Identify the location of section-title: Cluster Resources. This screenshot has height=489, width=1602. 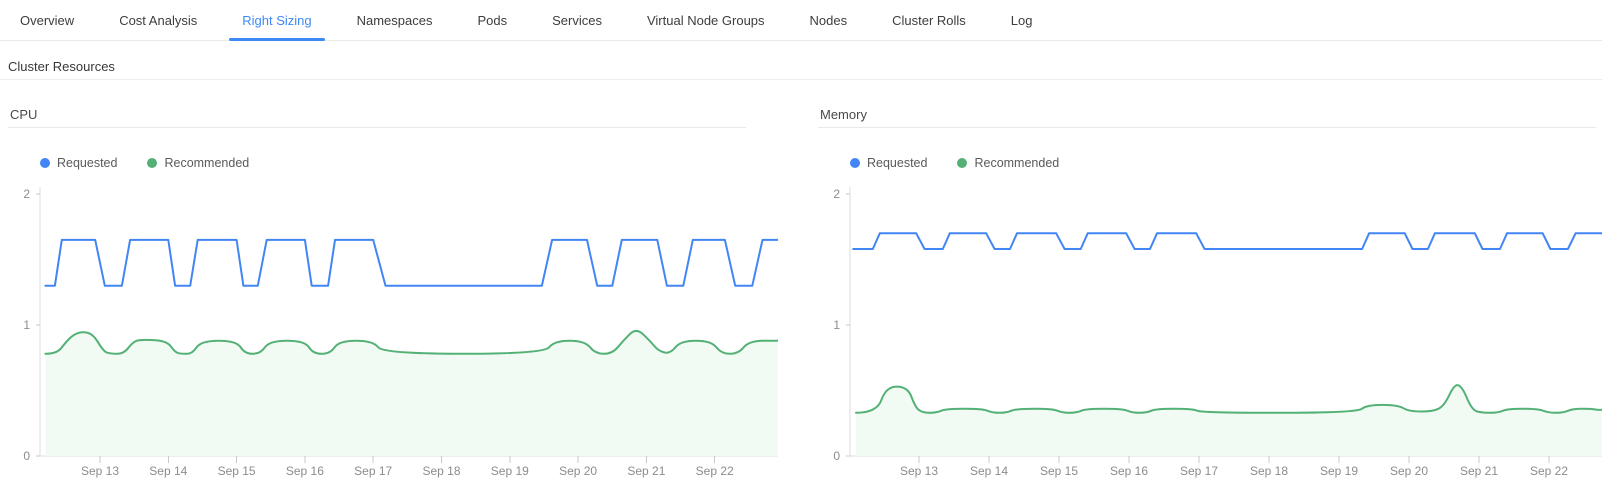
(801, 60).